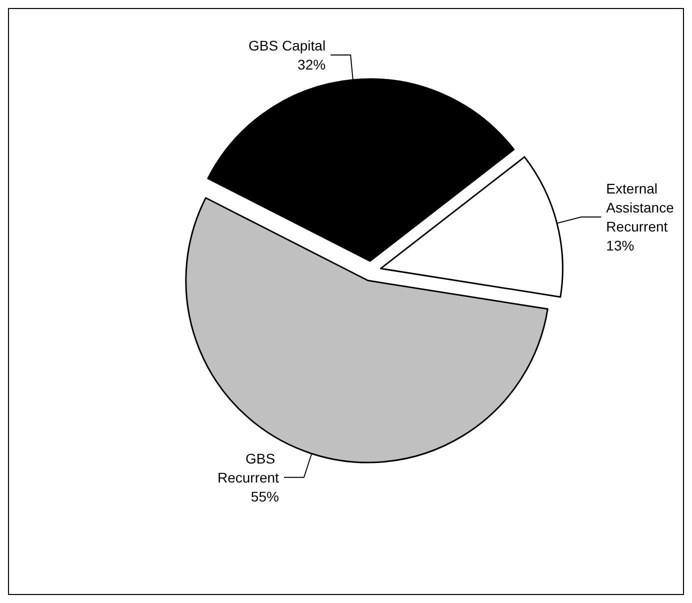 This screenshot has width=692, height=603. Describe the element at coordinates (248, 468) in the screenshot. I see `slice-label: GBS Recurrent` at that location.